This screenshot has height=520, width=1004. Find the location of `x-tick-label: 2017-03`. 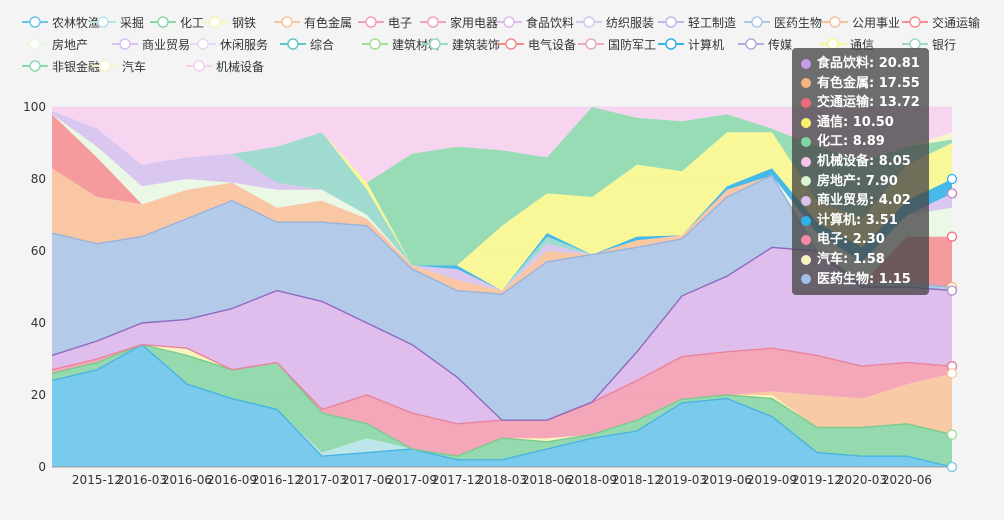

x-tick-label: 2017-03 is located at coordinates (322, 480).